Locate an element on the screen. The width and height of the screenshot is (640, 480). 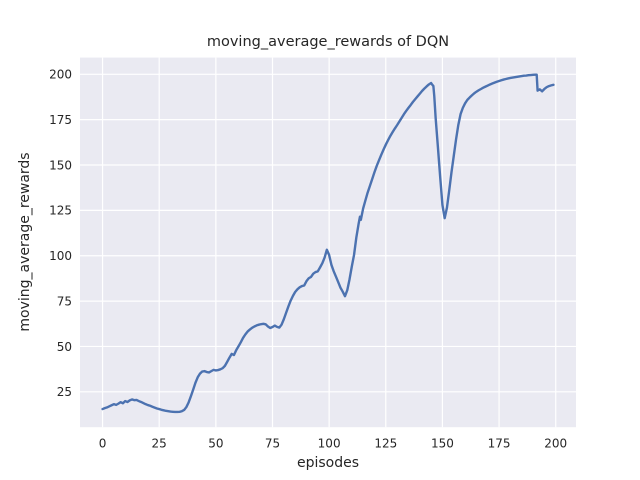
y-axis-label: moving_average_rewards is located at coordinates (25, 242).